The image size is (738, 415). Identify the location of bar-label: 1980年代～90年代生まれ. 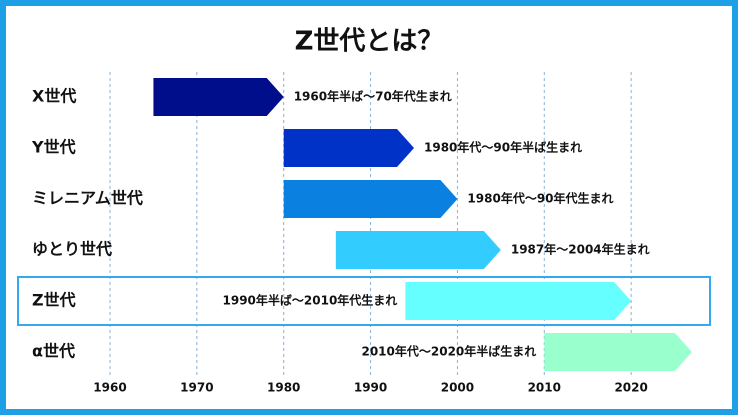
(540, 198).